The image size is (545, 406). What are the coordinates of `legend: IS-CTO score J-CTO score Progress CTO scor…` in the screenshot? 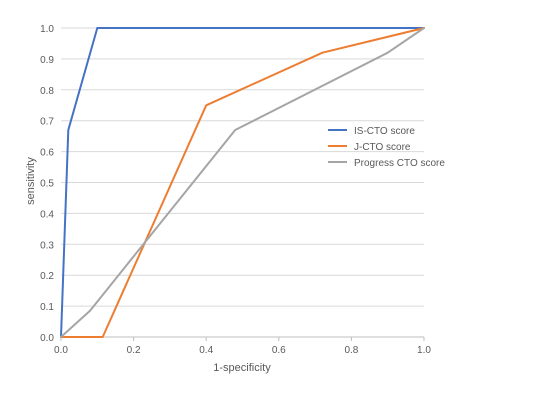 It's located at (386, 147).